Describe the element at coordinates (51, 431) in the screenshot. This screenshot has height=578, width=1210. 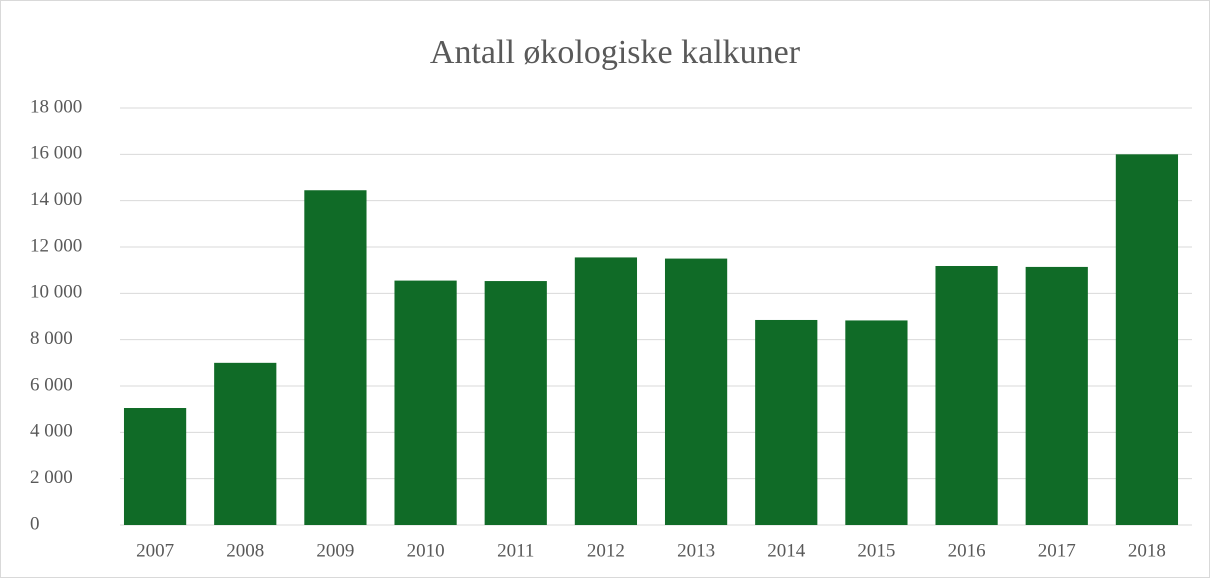
I see `y-tick-label: 4 000` at that location.